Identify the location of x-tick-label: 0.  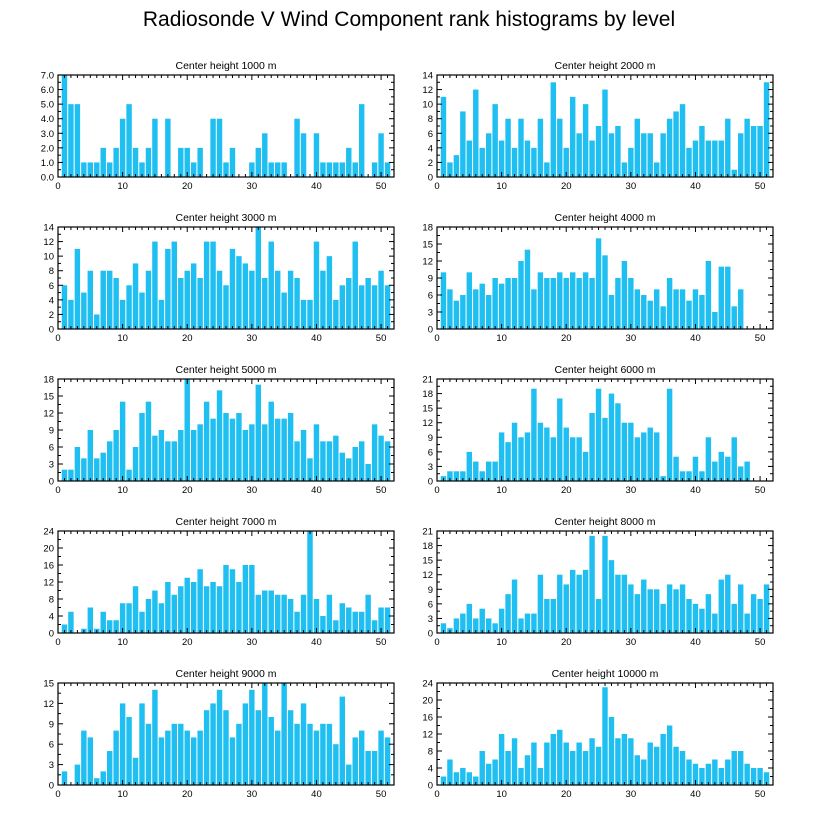
(57, 794).